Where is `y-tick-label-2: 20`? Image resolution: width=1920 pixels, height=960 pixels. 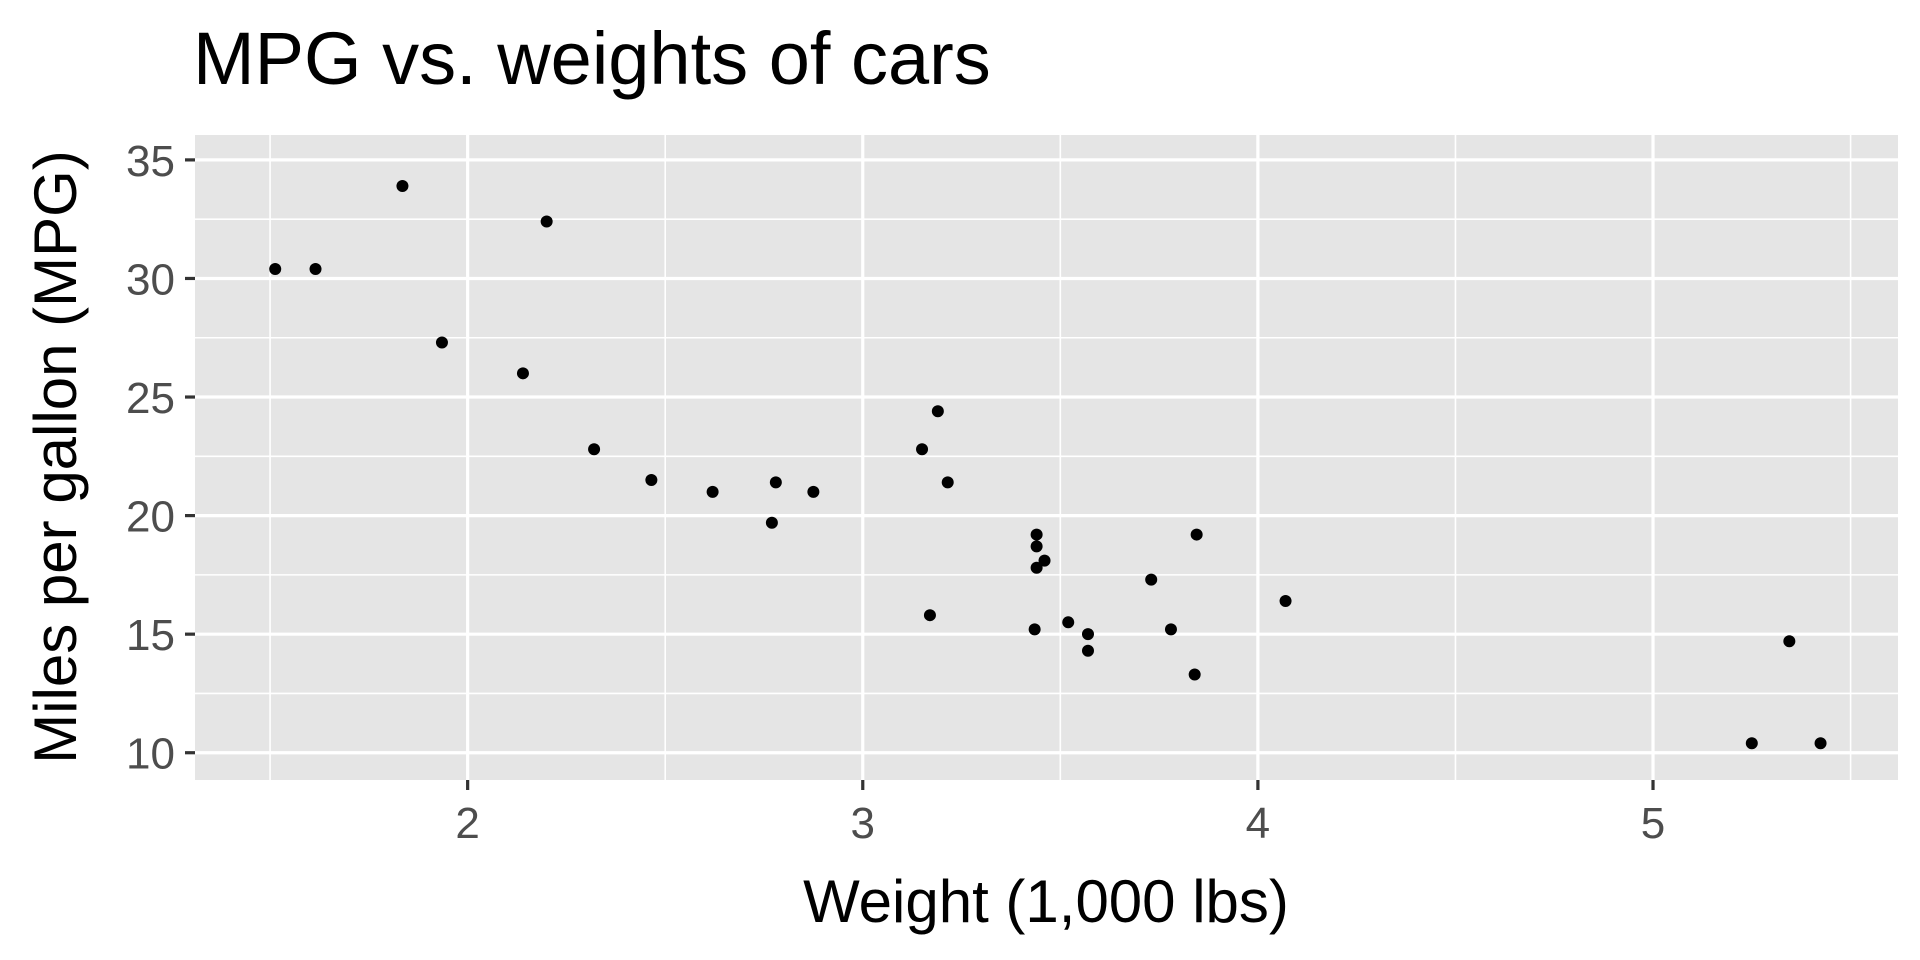
y-tick-label-2: 20 is located at coordinates (150, 517).